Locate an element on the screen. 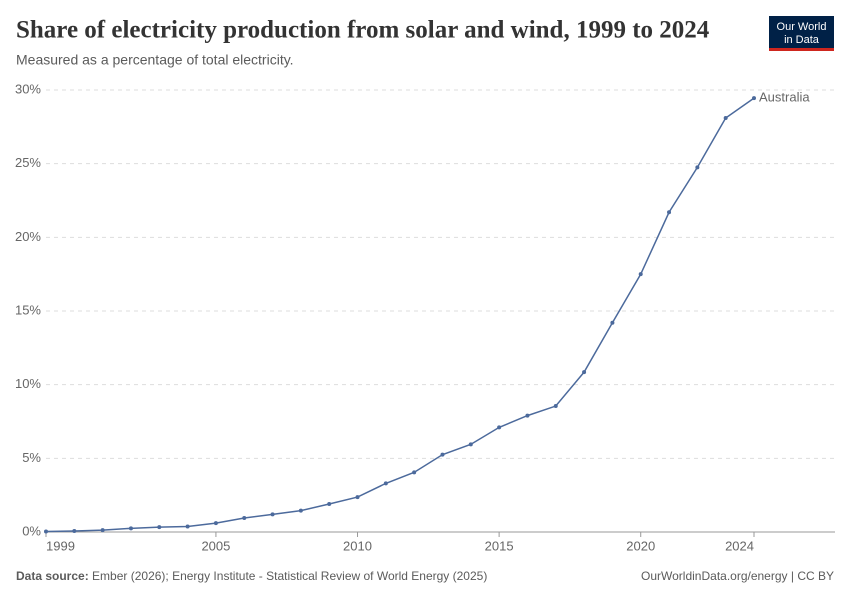  y-tick-label: 5% is located at coordinates (31, 457).